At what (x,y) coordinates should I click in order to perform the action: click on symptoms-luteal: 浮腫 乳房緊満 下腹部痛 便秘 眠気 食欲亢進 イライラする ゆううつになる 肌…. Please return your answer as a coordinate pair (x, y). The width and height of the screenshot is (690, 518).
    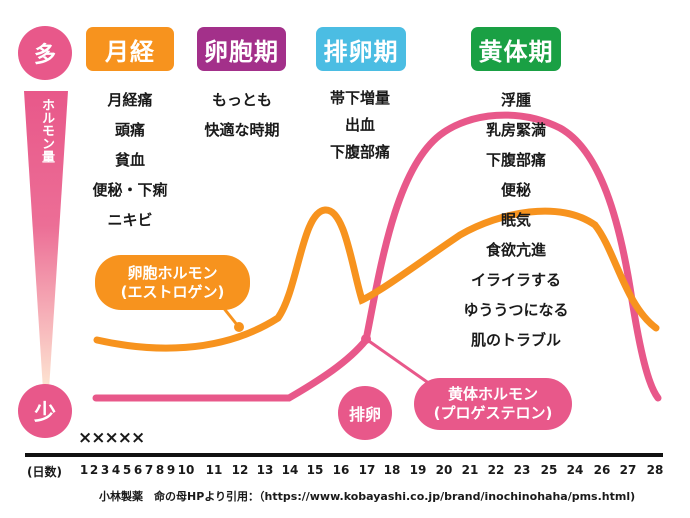
    Looking at the image, I should click on (516, 220).